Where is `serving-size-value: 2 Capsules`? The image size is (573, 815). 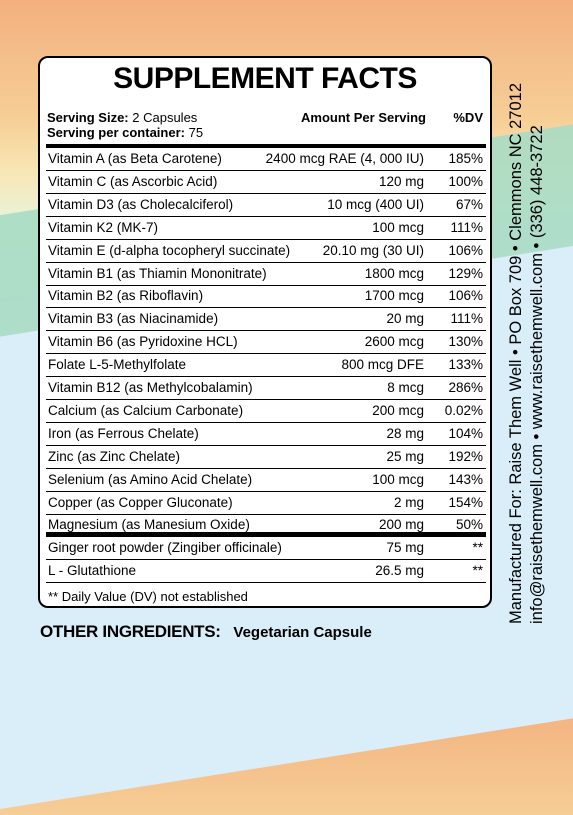
serving-size-value: 2 Capsules is located at coordinates (165, 117).